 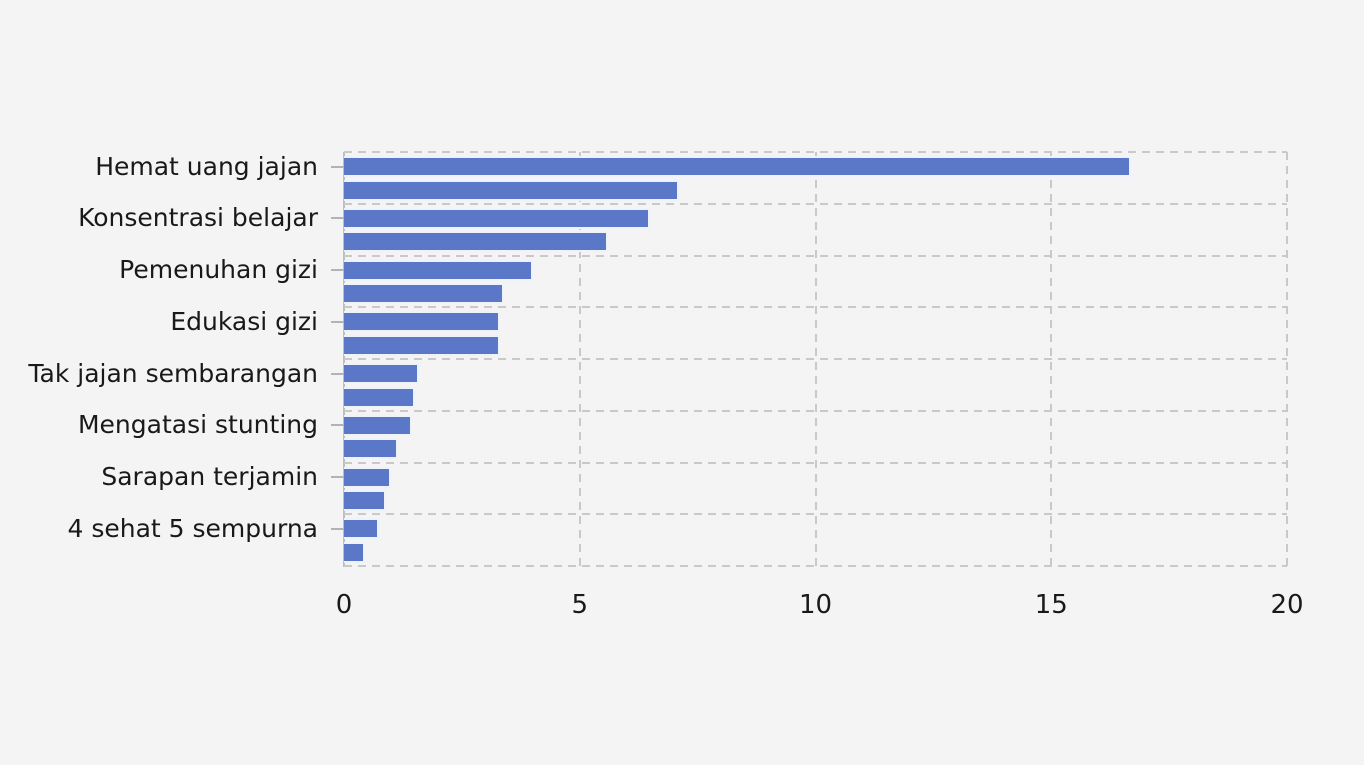 What do you see at coordinates (198, 218) in the screenshot?
I see `y-axis-category-label: Konsentrasi belajar` at bounding box center [198, 218].